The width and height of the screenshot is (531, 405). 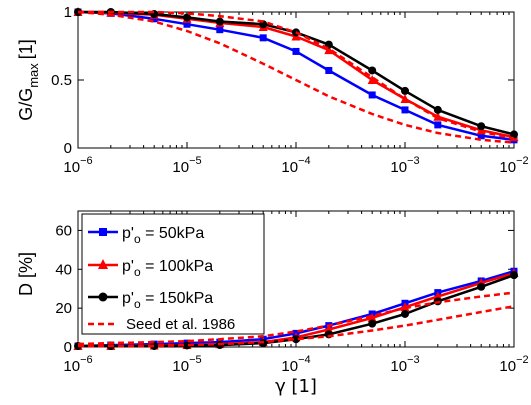 I want to click on legend-entry-p50: p'o = 50kPa, so click(x=146, y=235).